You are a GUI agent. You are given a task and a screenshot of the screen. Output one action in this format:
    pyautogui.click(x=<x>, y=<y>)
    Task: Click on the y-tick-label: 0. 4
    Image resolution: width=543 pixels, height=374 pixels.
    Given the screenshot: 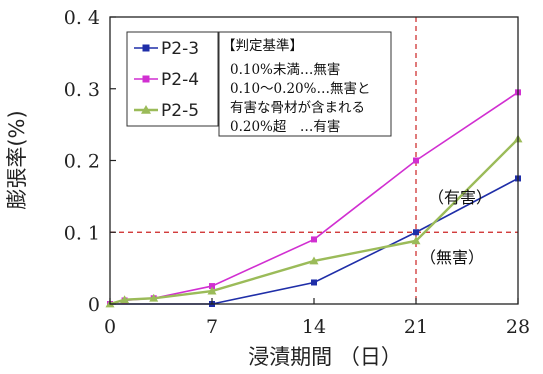 What is the action you would take?
    pyautogui.click(x=82, y=18)
    